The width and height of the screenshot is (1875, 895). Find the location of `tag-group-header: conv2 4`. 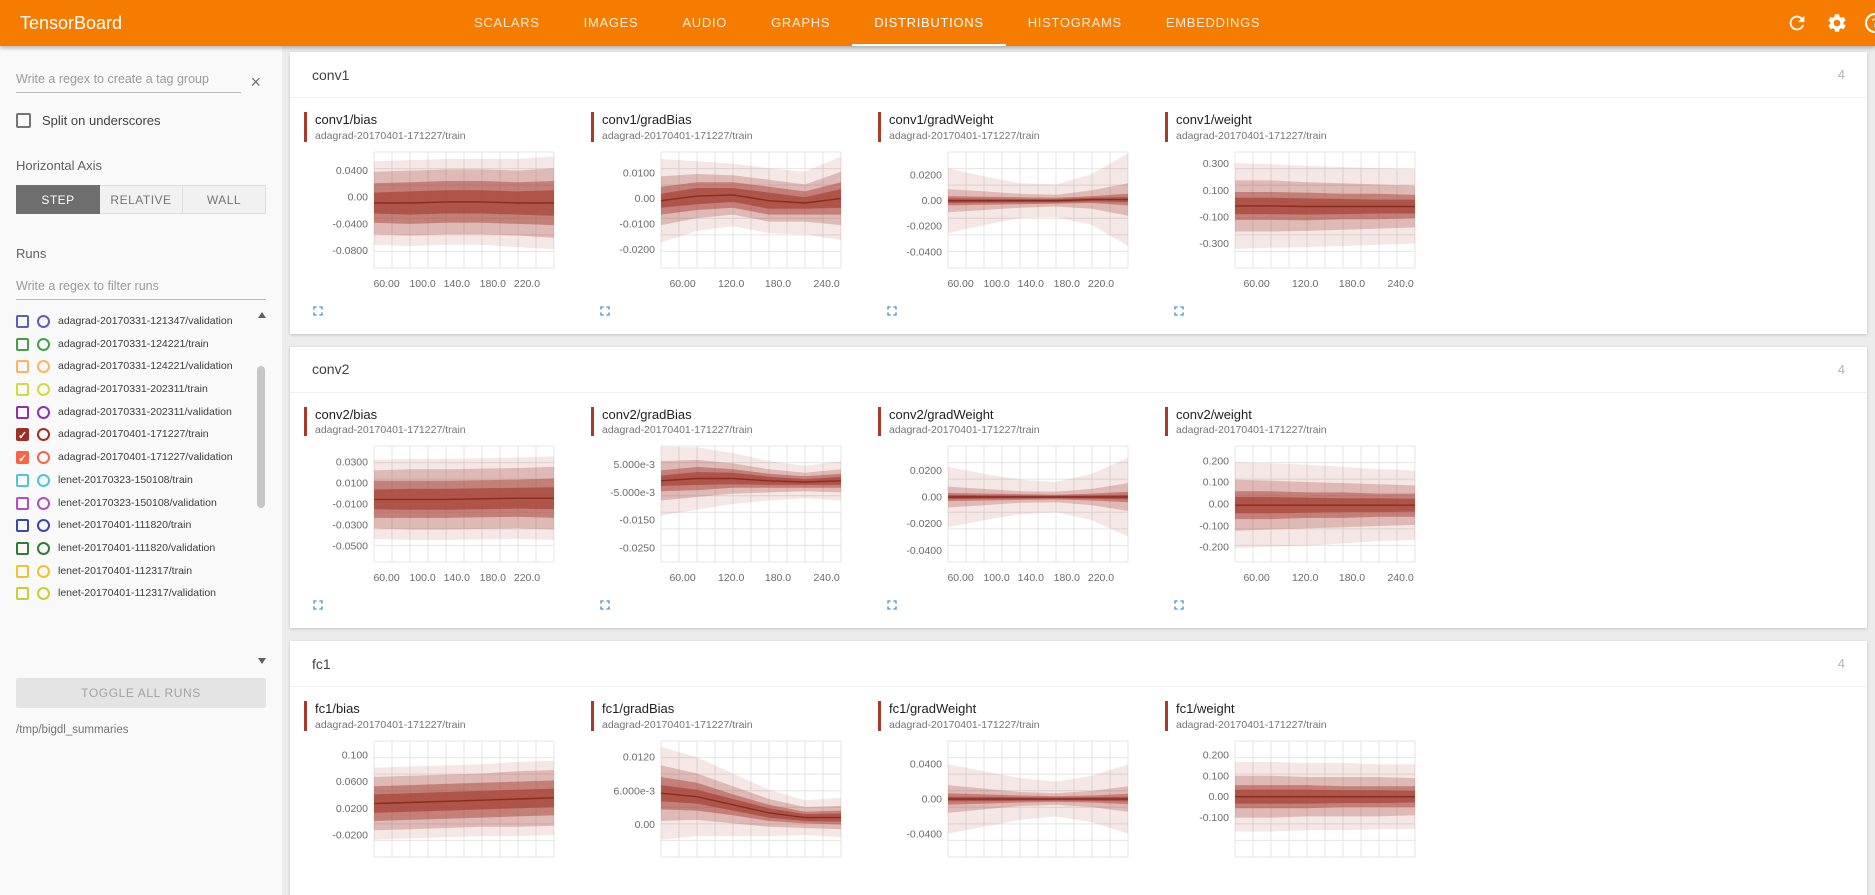

tag-group-header: conv2 4 is located at coordinates (1078, 370).